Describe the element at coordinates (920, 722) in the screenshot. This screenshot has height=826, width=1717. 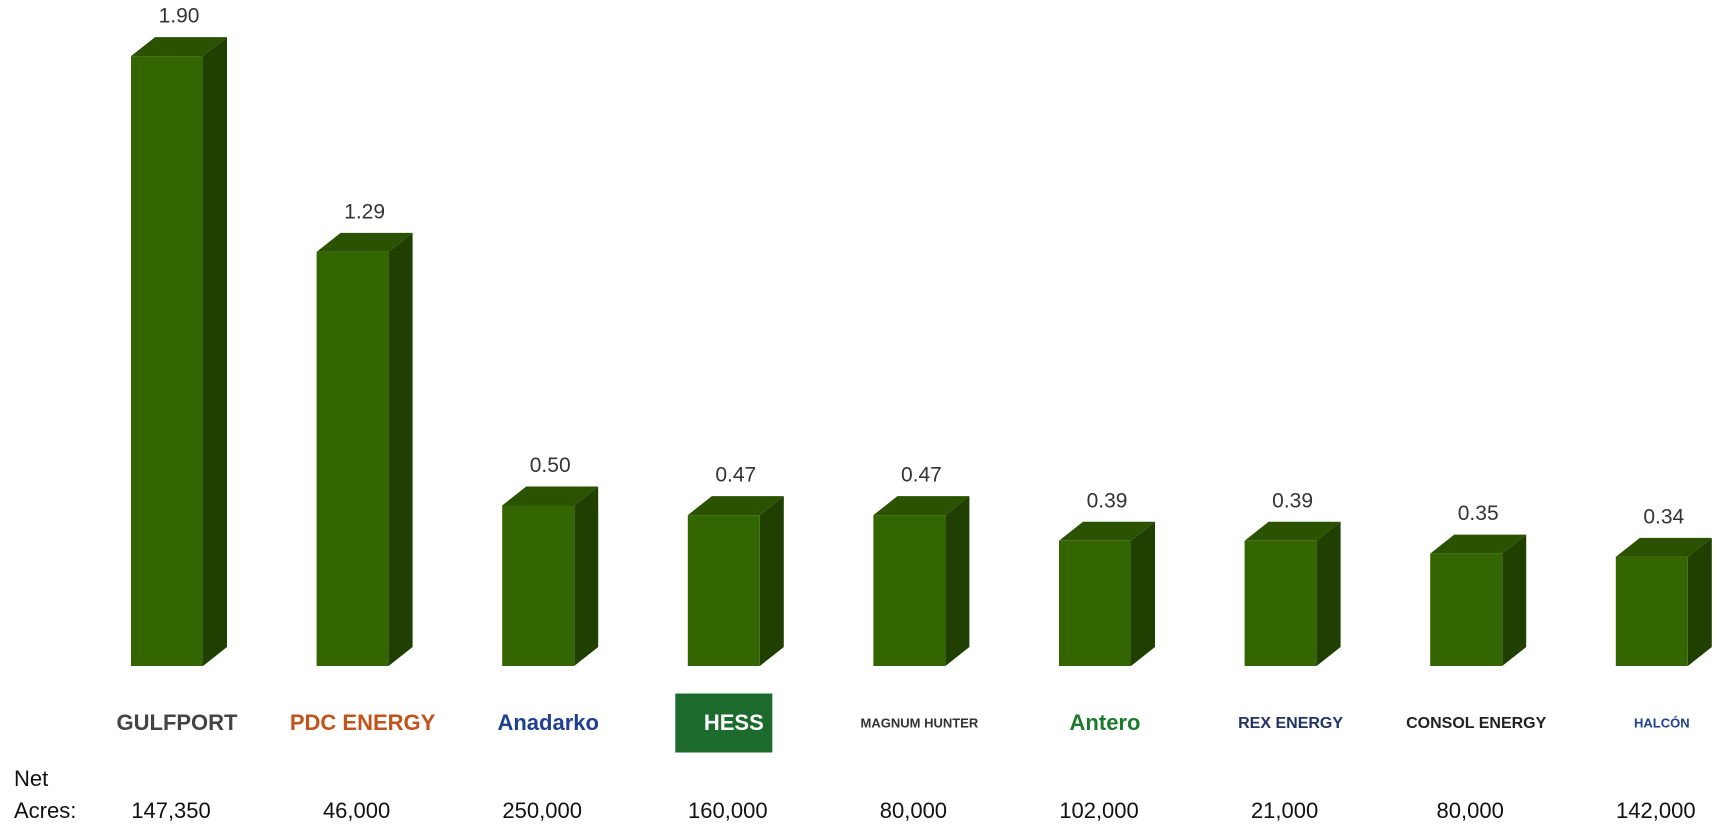
I see `company-logo: MAGNUM HUNTER` at that location.